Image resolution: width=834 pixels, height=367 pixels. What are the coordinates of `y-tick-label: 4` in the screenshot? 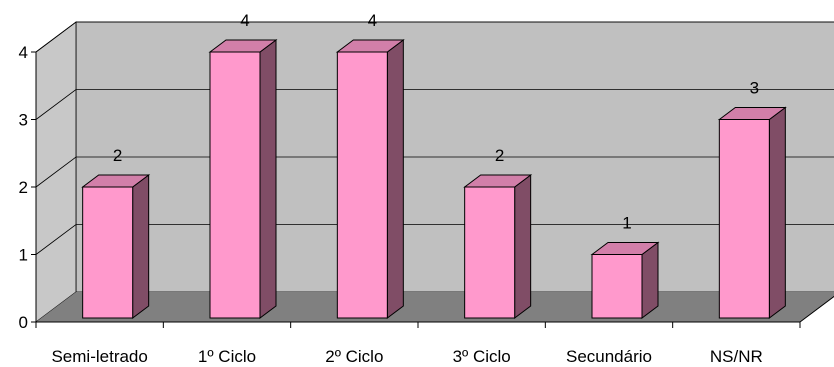 It's located at (23, 52).